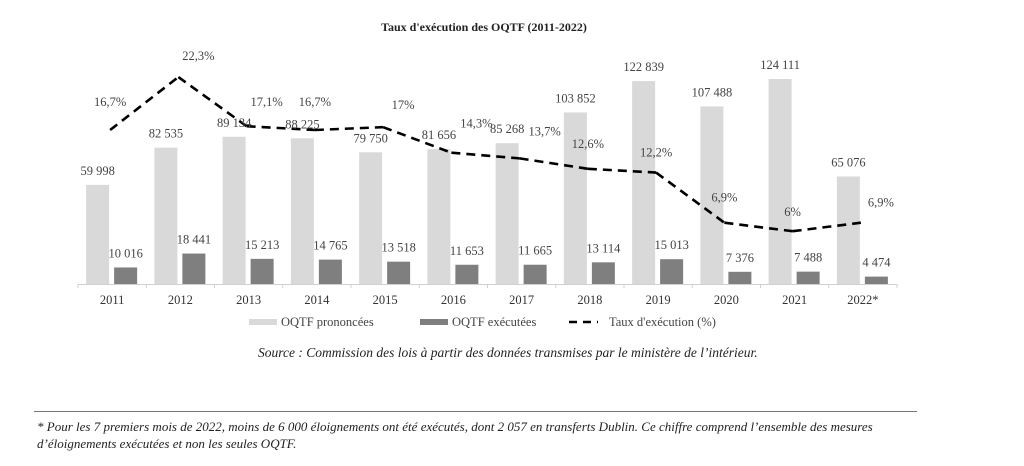 The image size is (1024, 466). Describe the element at coordinates (439, 135) in the screenshot. I see `data-label-prononcees: 81 656` at that location.